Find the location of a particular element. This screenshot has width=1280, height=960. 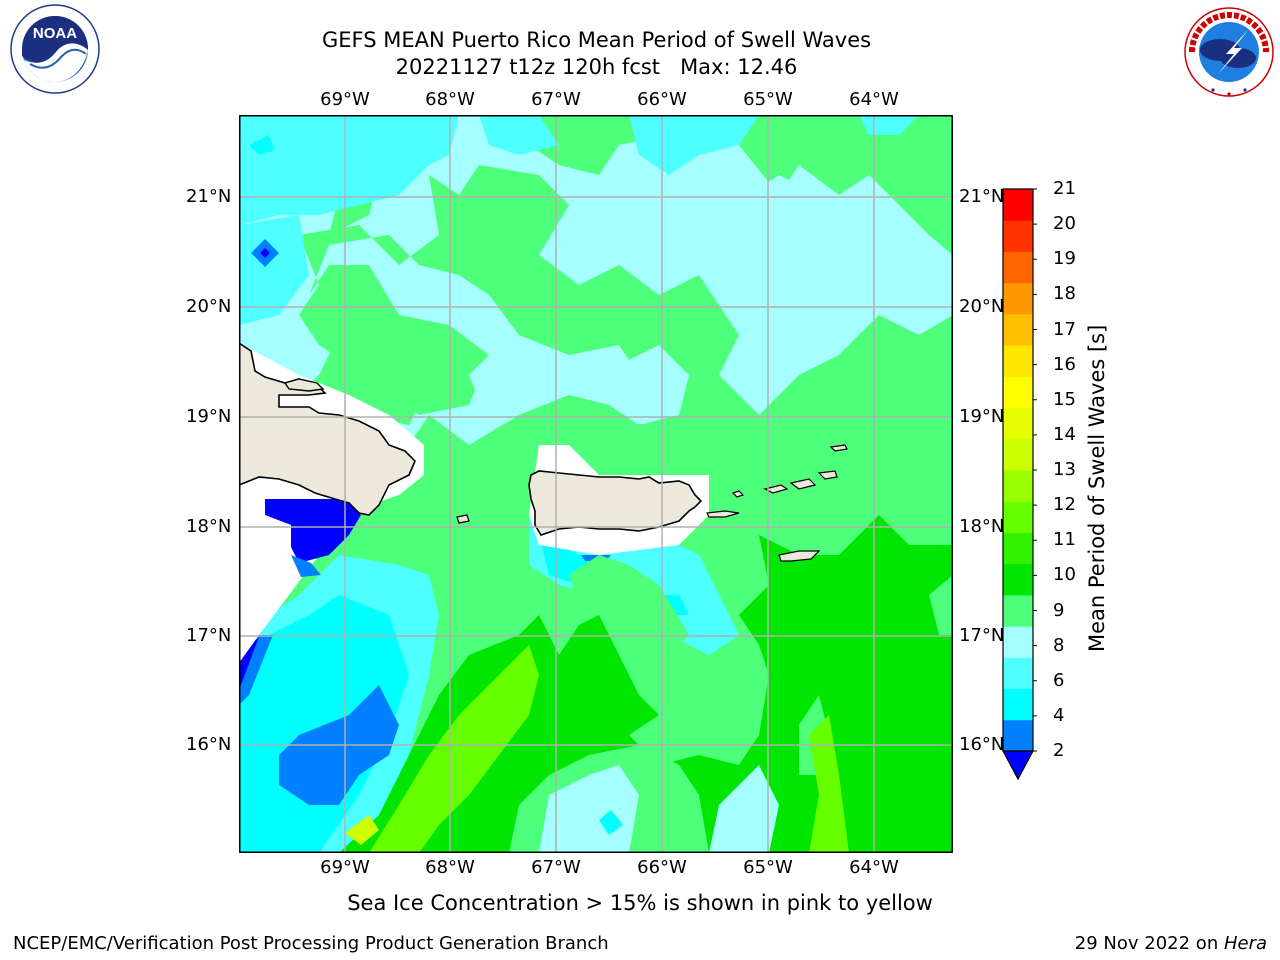

lon-label-bottom: 66°W is located at coordinates (662, 867).